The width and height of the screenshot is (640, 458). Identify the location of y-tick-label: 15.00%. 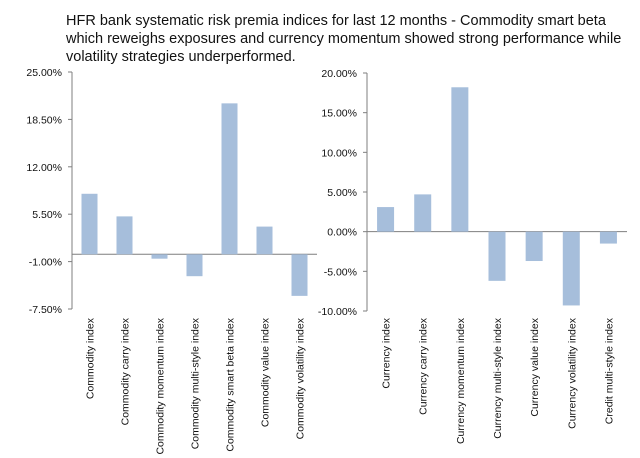
(339, 114).